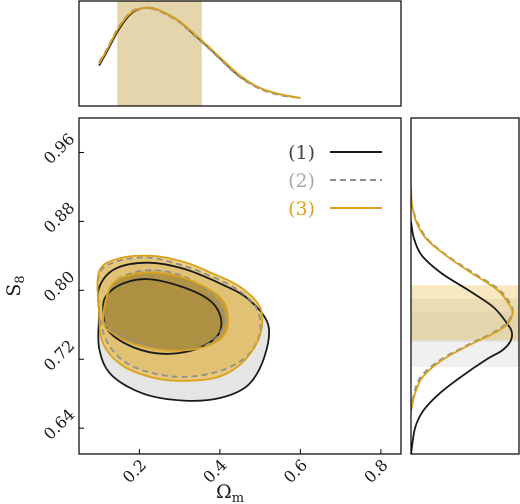 This screenshot has width=520, height=504. What do you see at coordinates (255, 468) in the screenshot?
I see `x-axis-ticks: 0.2 0.4 0.6 0.8` at bounding box center [255, 468].